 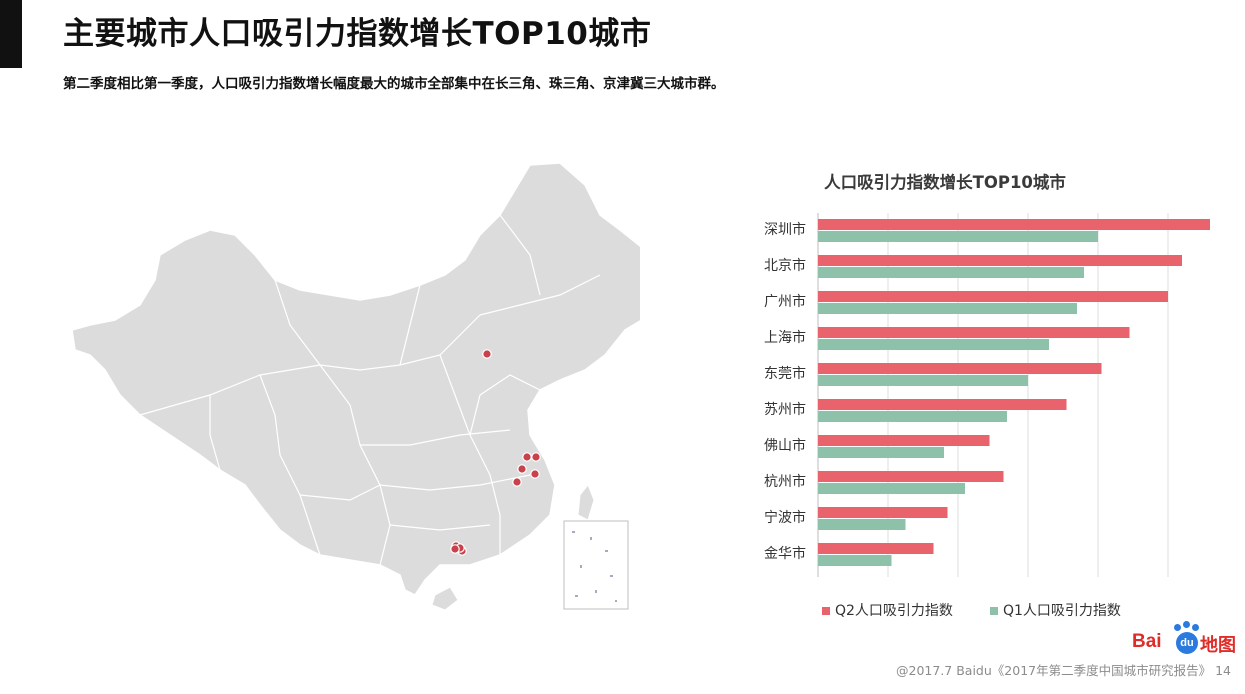 I want to click on category-label: 杭州市, so click(x=785, y=481).